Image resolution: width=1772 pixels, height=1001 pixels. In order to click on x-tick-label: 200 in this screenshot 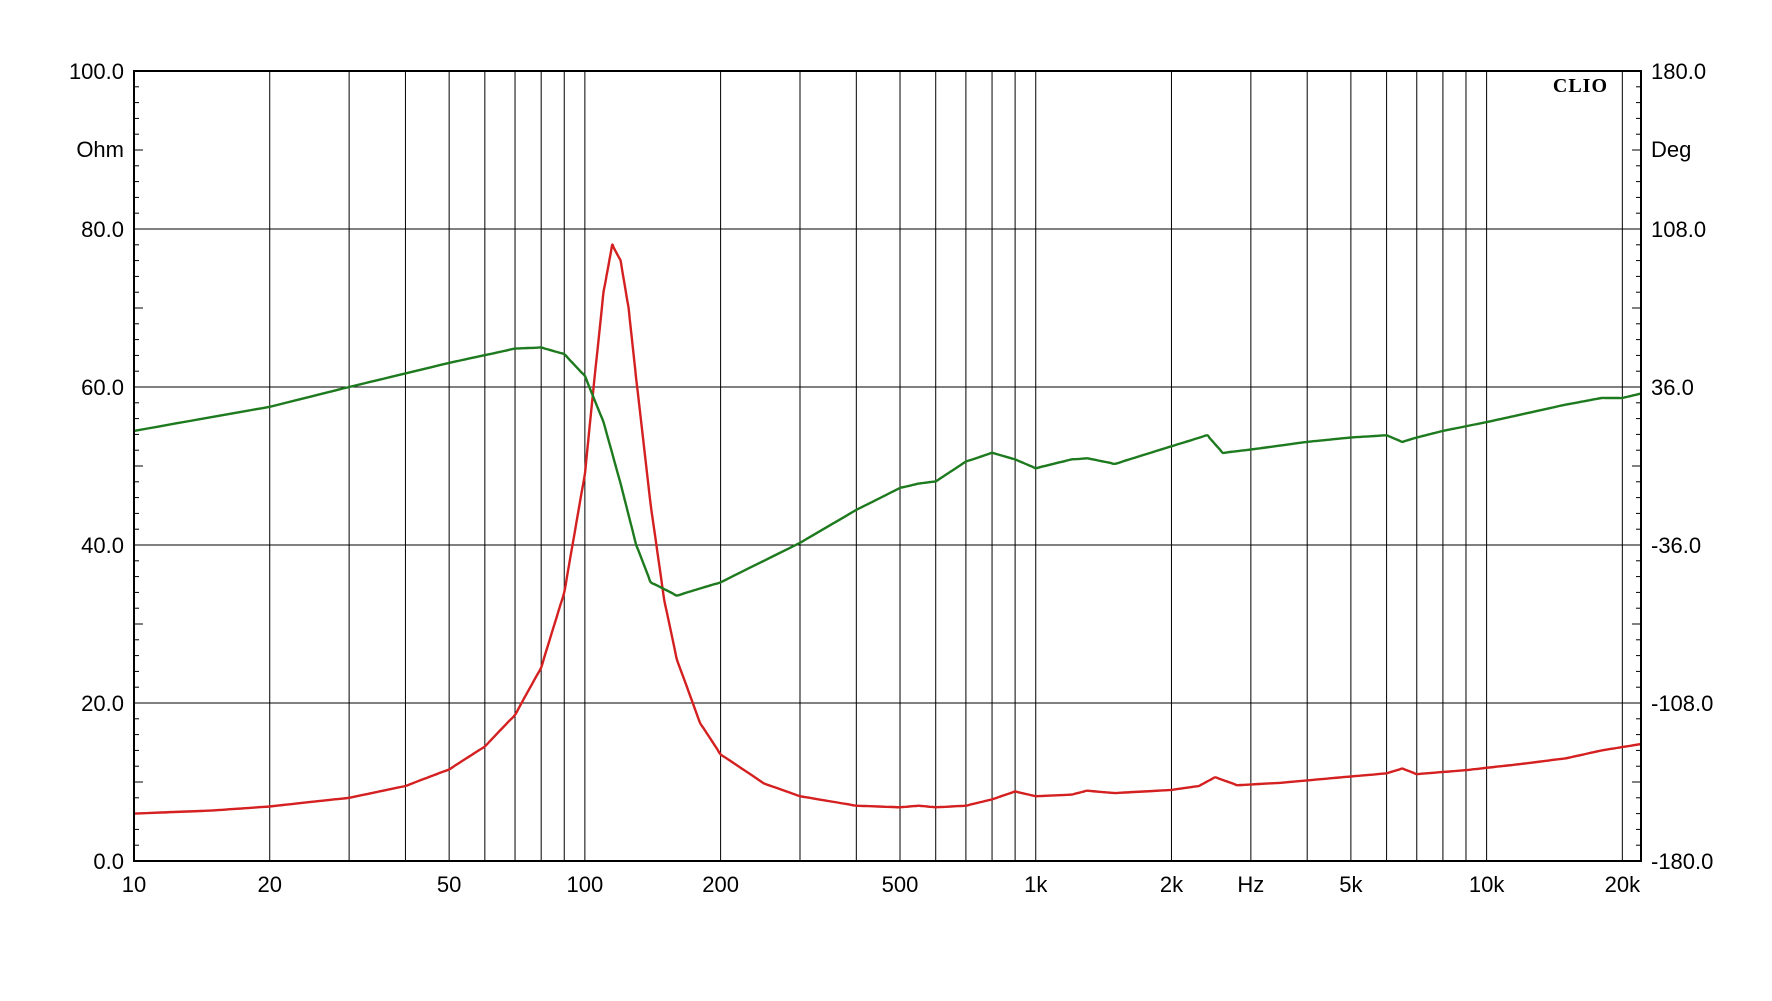, I will do `click(720, 884)`.